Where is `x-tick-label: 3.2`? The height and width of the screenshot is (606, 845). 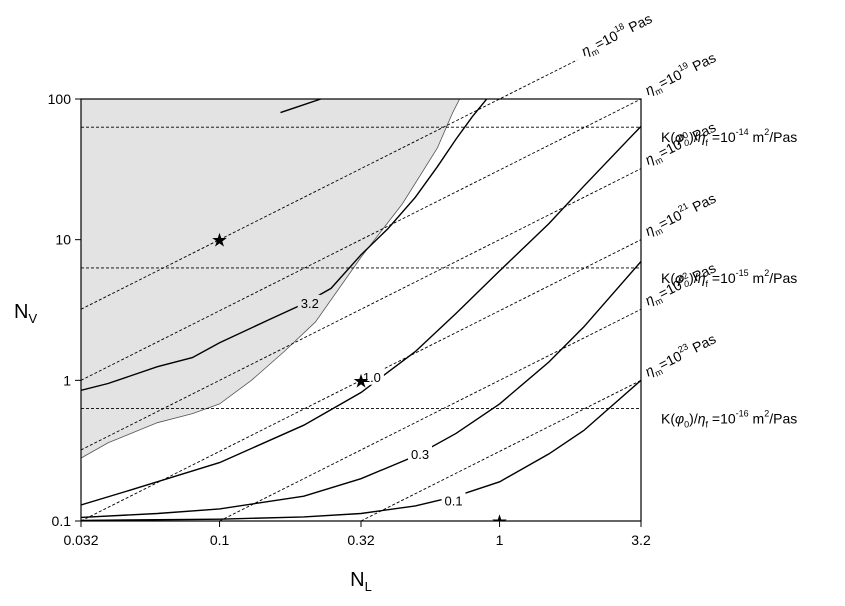
x-tick-label: 3.2 is located at coordinates (641, 540).